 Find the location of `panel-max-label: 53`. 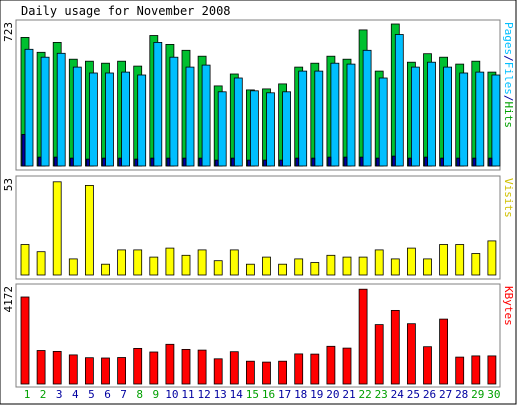

panel-max-label: 53 is located at coordinates (8, 184).